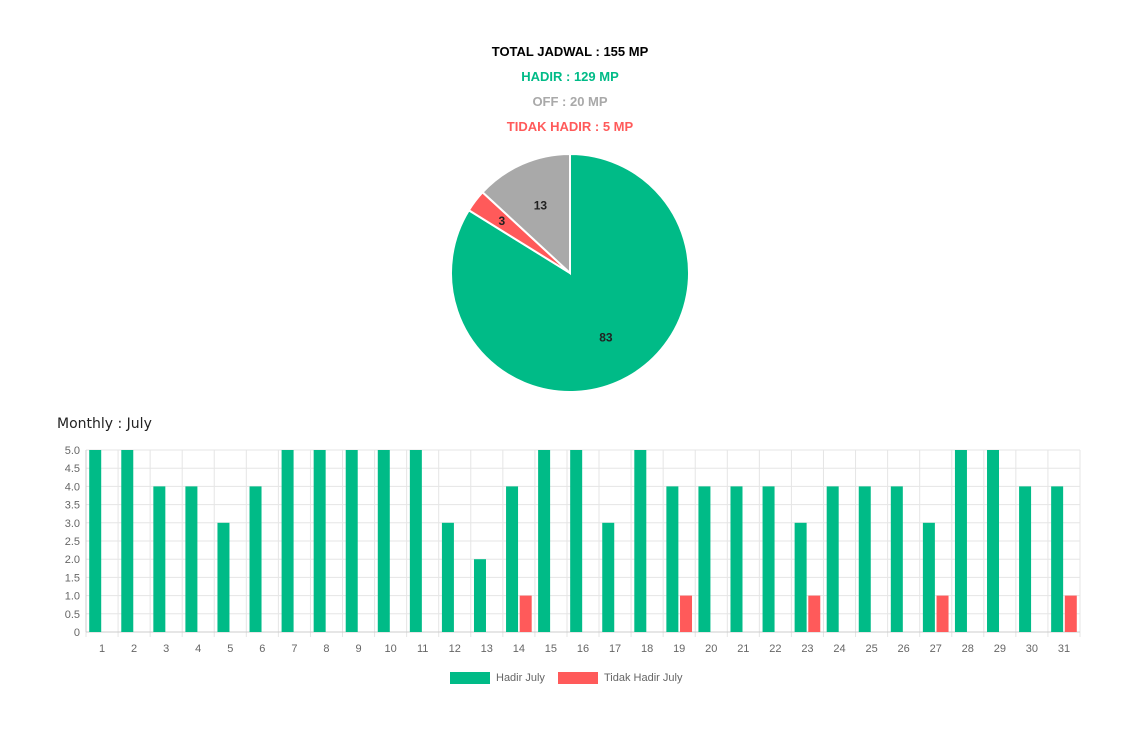 This screenshot has width=1140, height=738. Describe the element at coordinates (1000, 649) in the screenshot. I see `x-tick-label: 29` at that location.